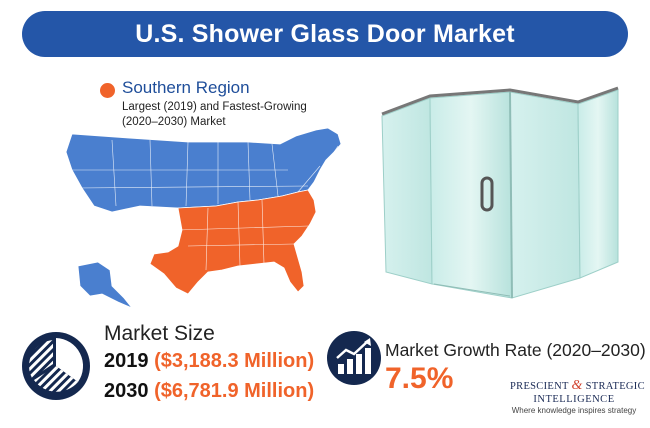 This screenshot has width=650, height=428. What do you see at coordinates (159, 333) in the screenshot?
I see `market-size-label: Market Size` at bounding box center [159, 333].